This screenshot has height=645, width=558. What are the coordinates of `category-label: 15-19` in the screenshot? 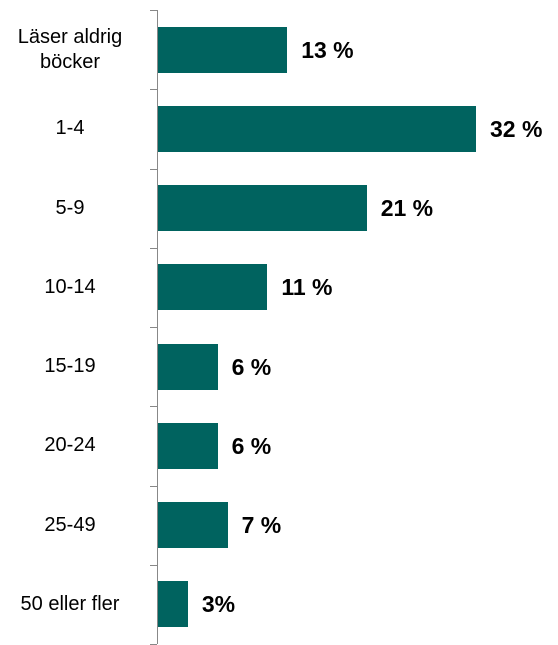 It's located at (70, 367).